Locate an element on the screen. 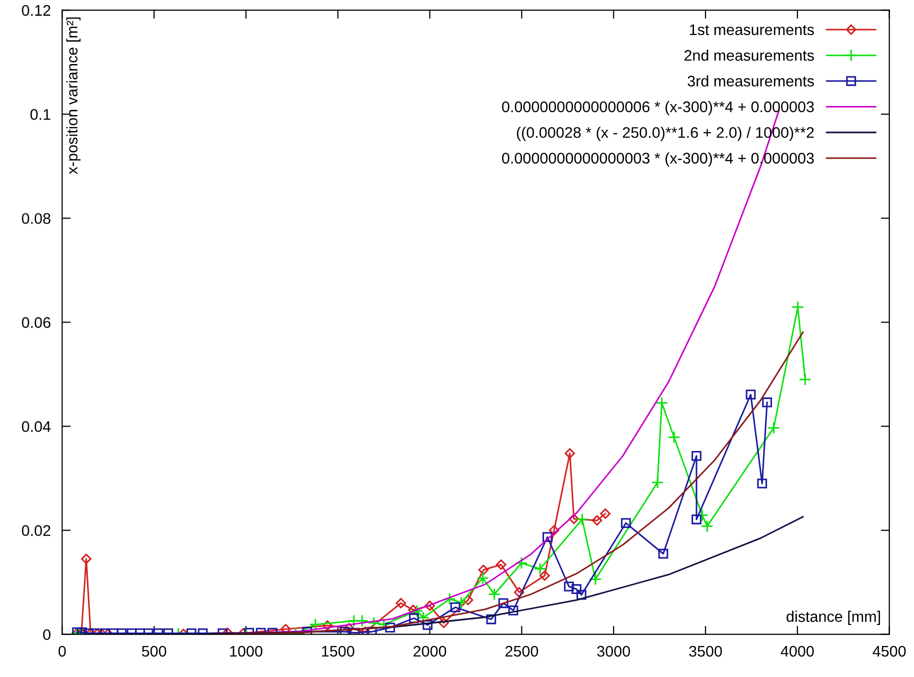 This screenshot has height=677, width=914. legend-label: 2nd measurements is located at coordinates (749, 55).